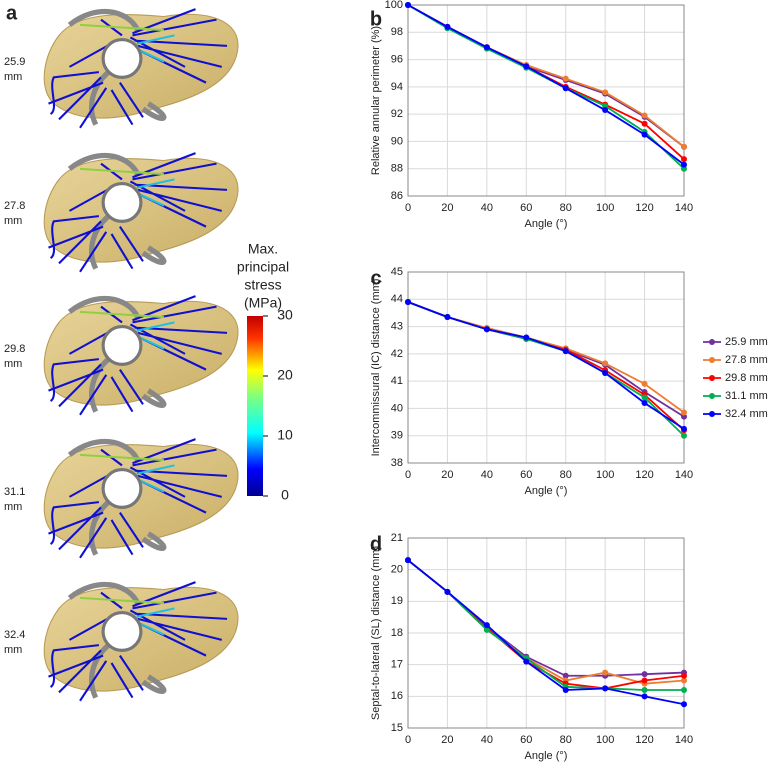 The height and width of the screenshot is (770, 772). I want to click on y-tick-label: 38, so click(397, 463).